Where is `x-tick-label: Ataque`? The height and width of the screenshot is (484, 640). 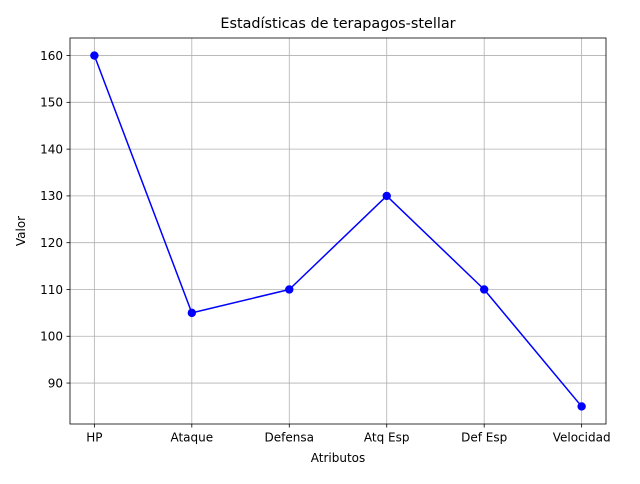 x-tick-label: Ataque is located at coordinates (191, 438).